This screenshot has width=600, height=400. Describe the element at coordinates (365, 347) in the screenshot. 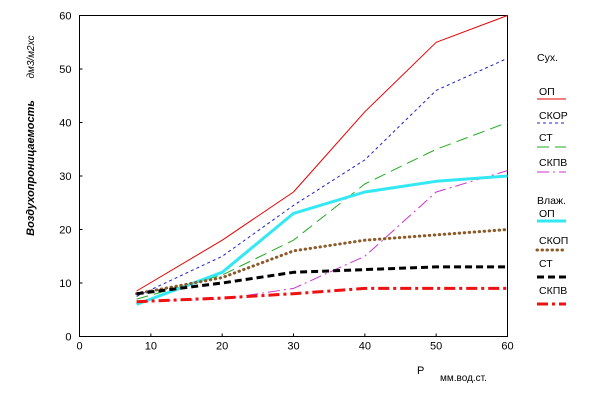

I see `x-tick-label: 40` at that location.